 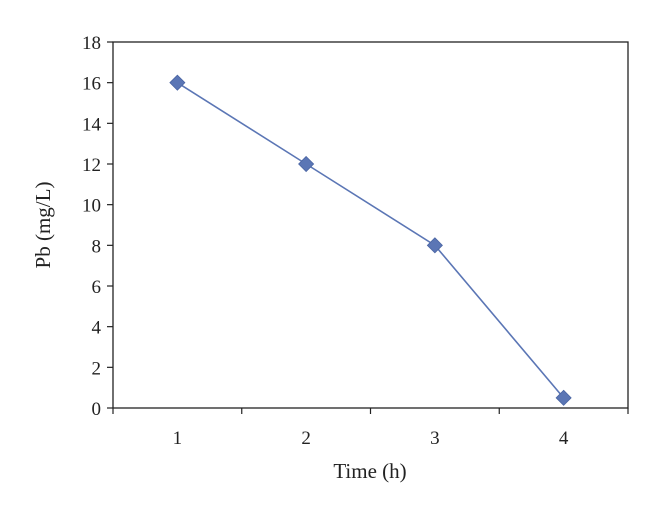 What do you see at coordinates (369, 471) in the screenshot?
I see `x-axis-title: Time (h)` at bounding box center [369, 471].